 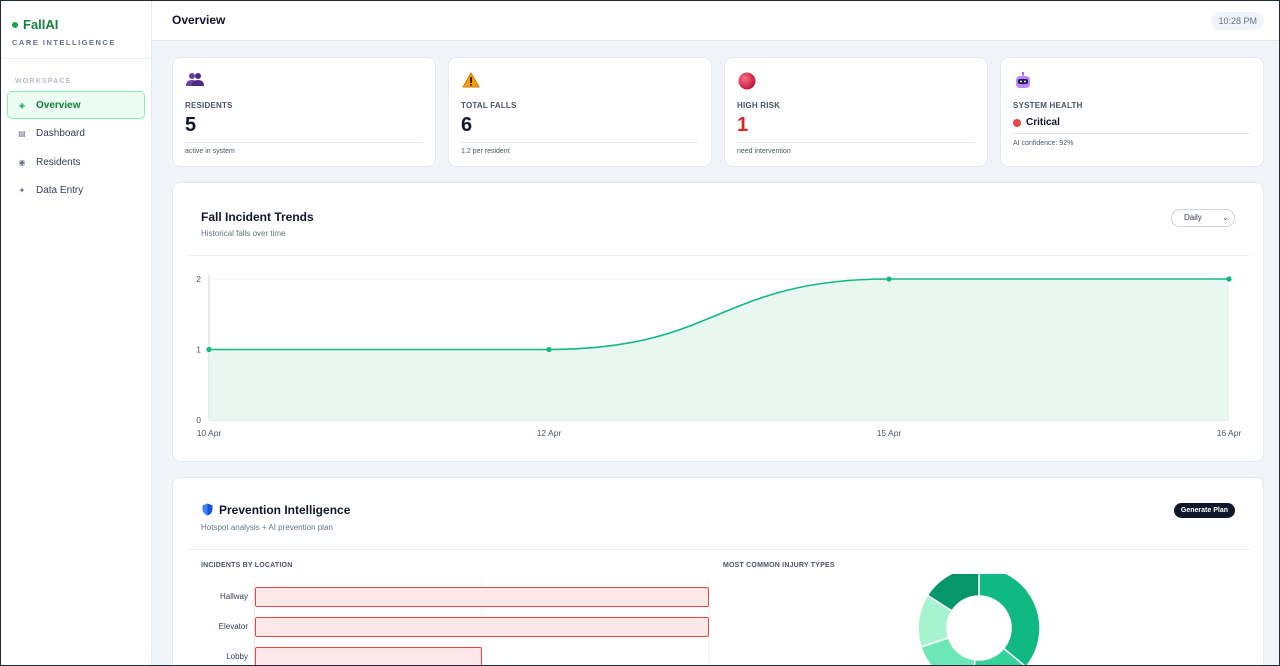 What do you see at coordinates (243, 233) in the screenshot?
I see `trend-subtitle: Historical falls over time` at bounding box center [243, 233].